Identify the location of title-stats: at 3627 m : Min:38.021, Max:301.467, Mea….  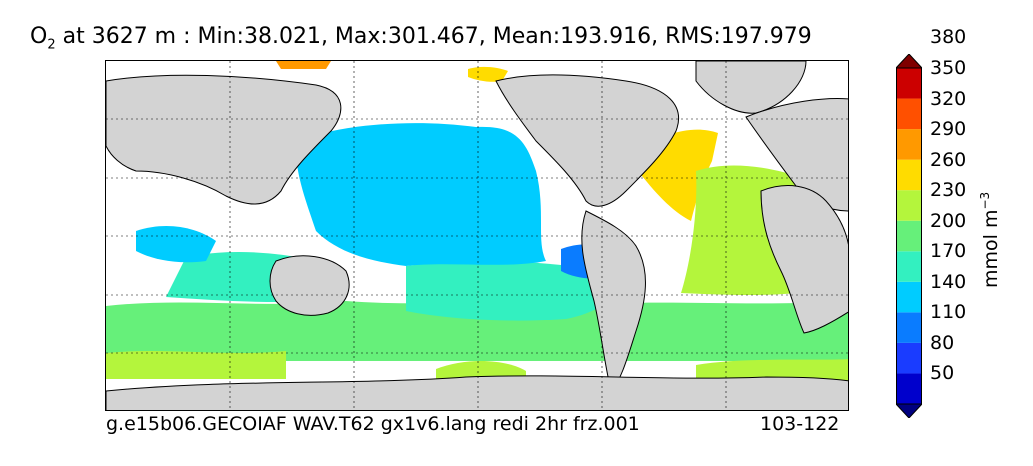
(433, 36).